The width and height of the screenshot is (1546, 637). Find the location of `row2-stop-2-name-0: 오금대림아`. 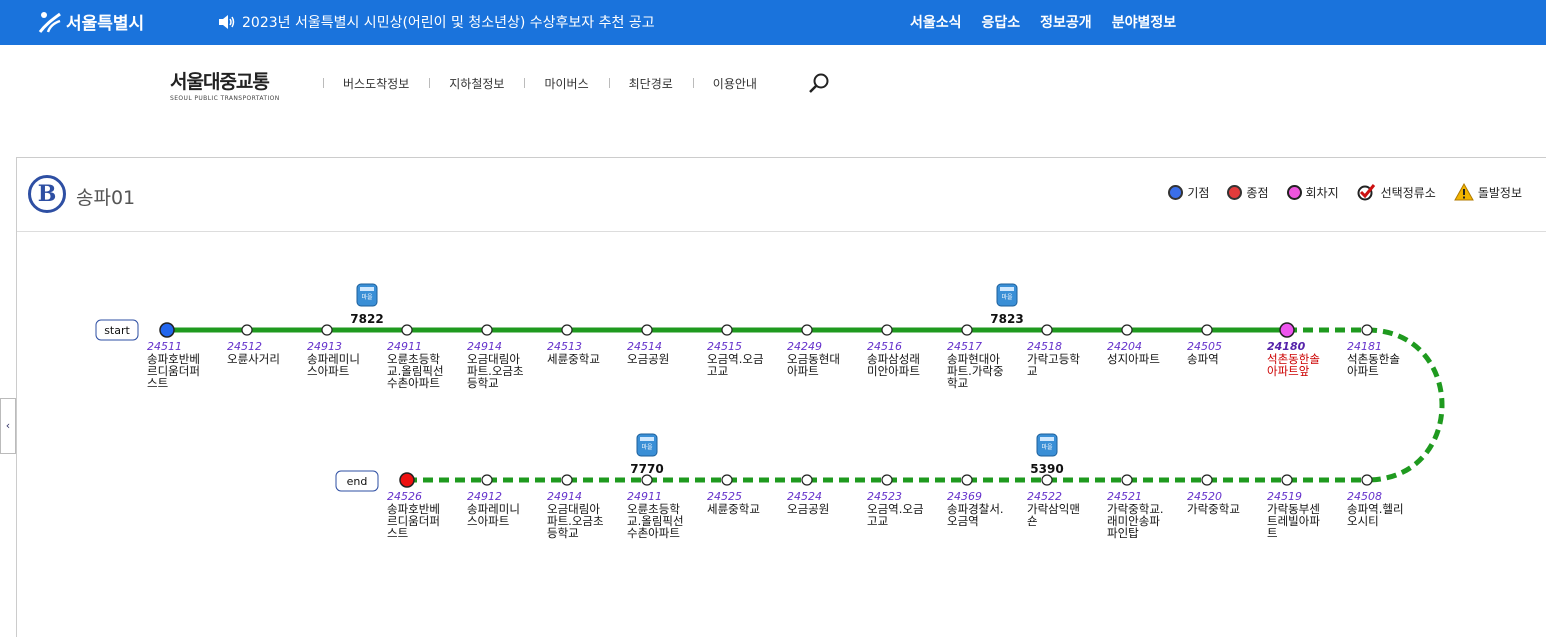

row2-stop-2-name-0: 오금대림아 is located at coordinates (573, 509).